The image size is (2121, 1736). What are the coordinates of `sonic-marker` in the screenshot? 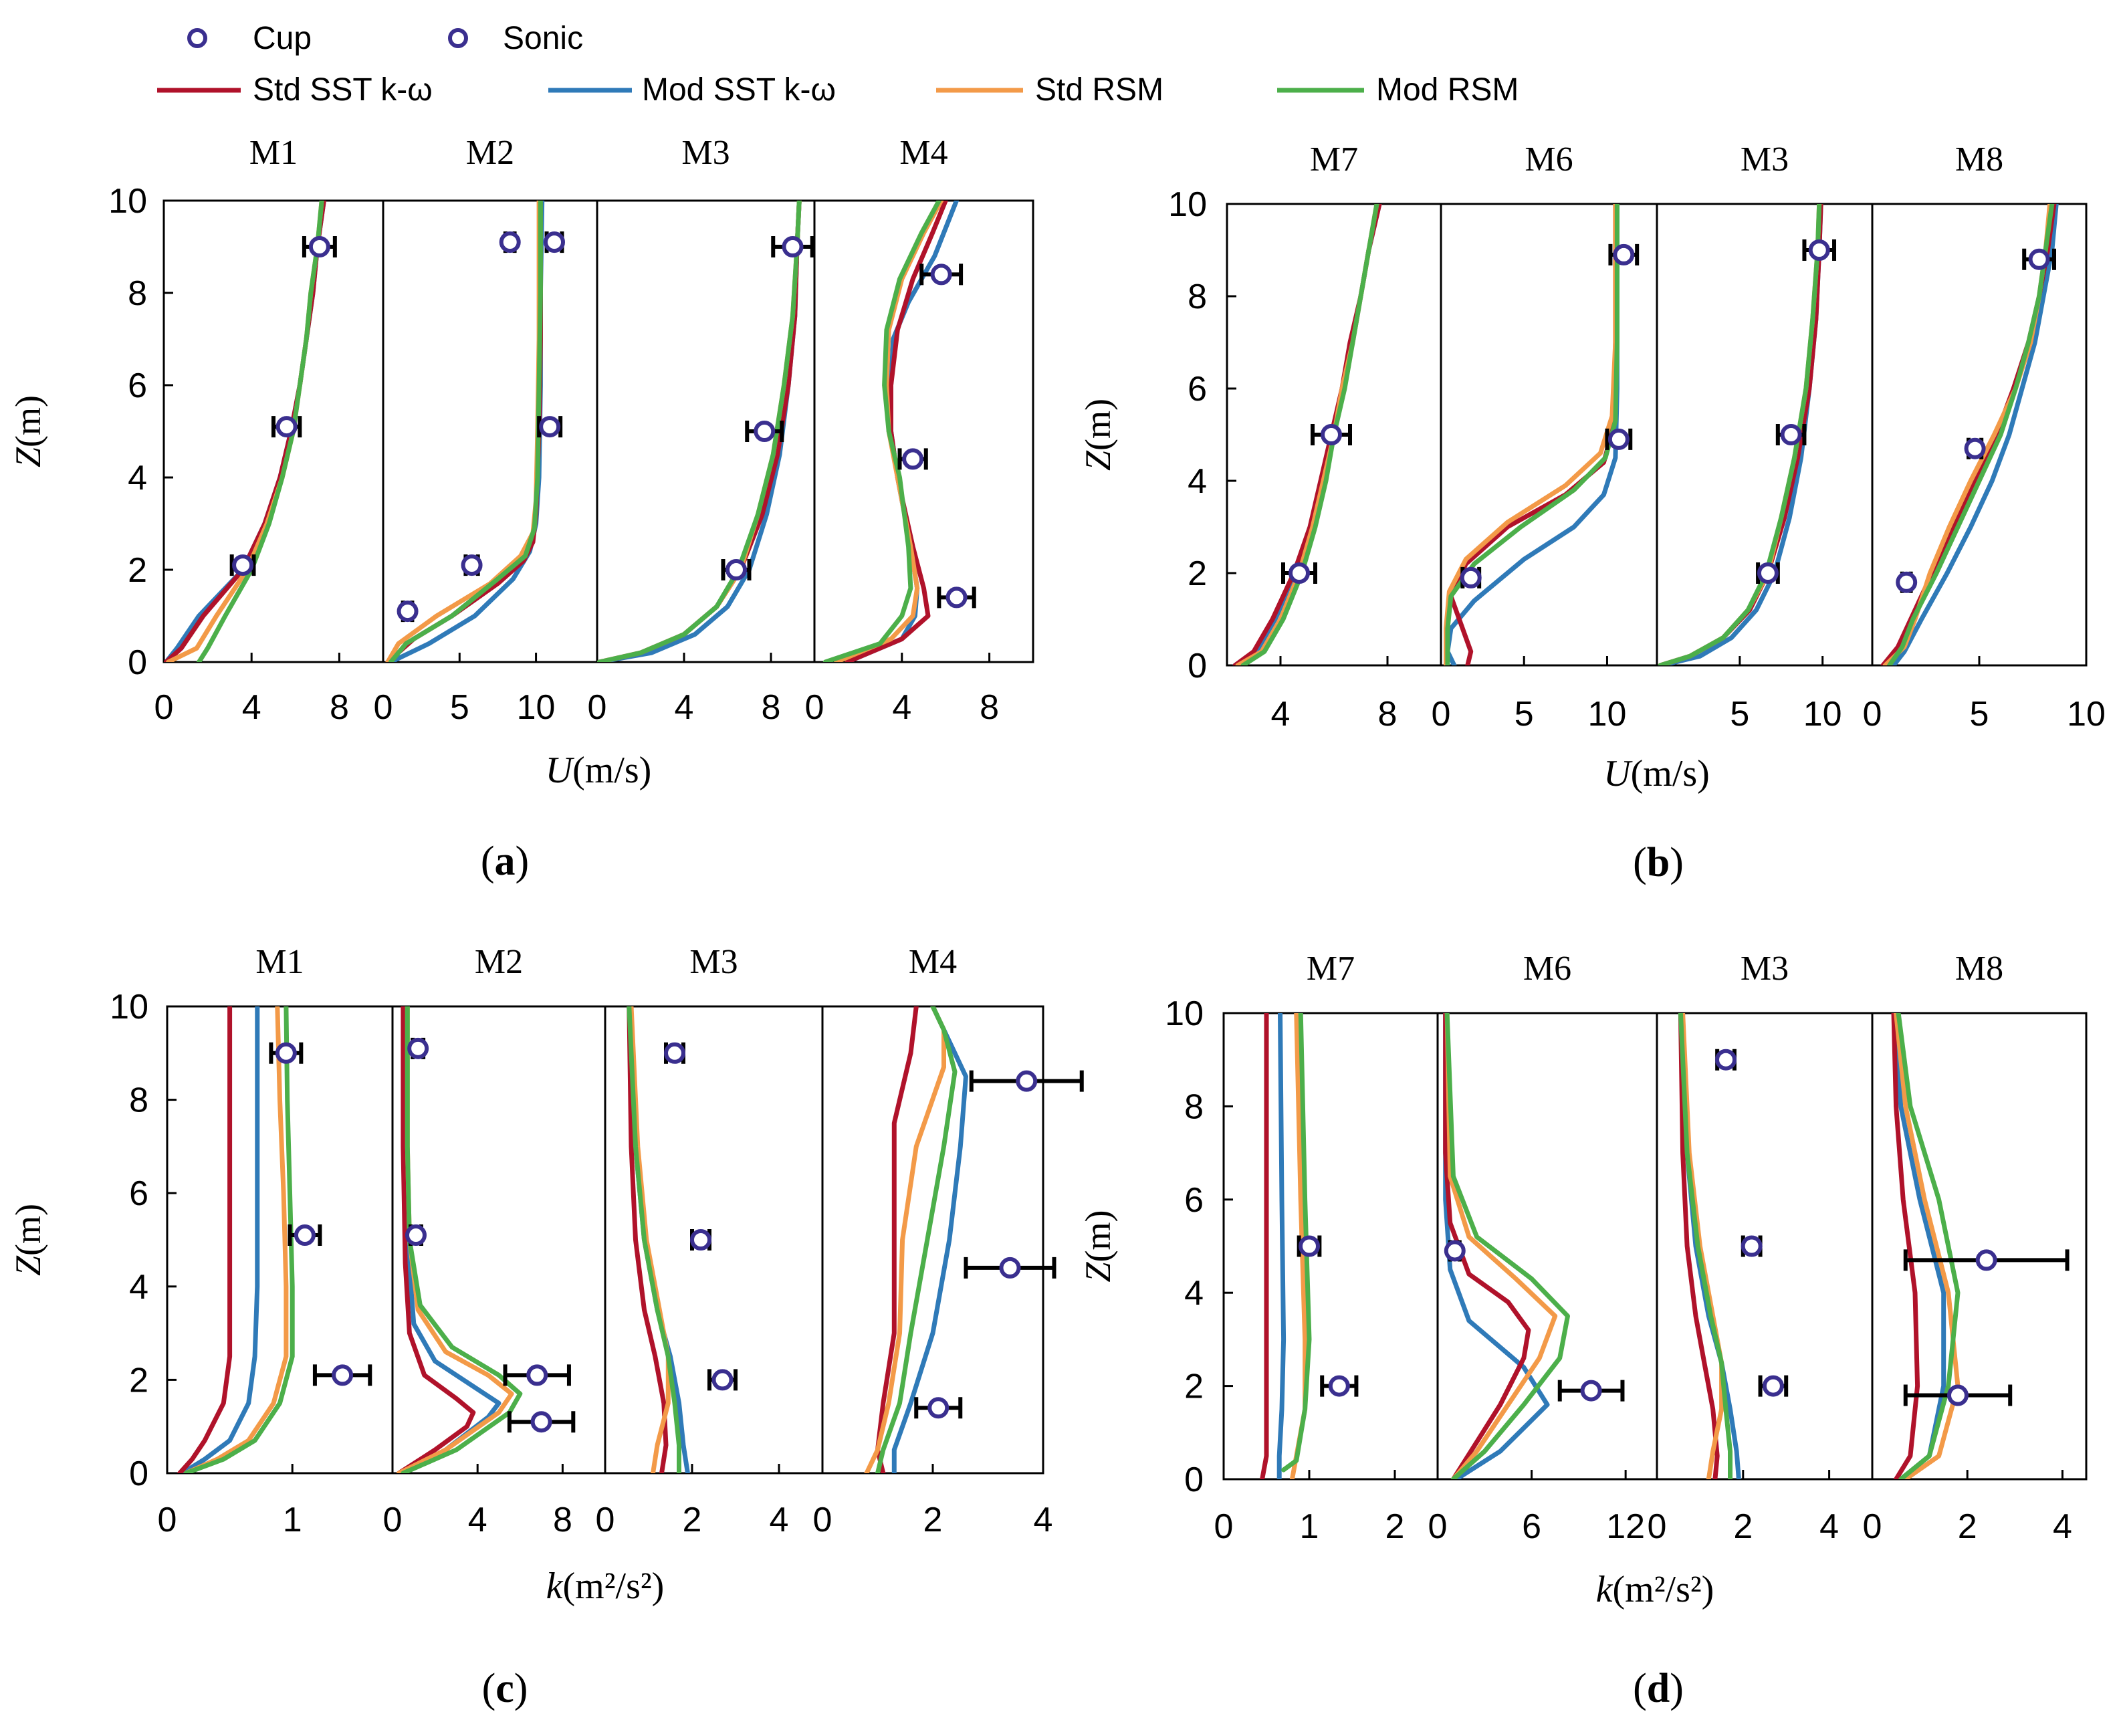 It's located at (1907, 582).